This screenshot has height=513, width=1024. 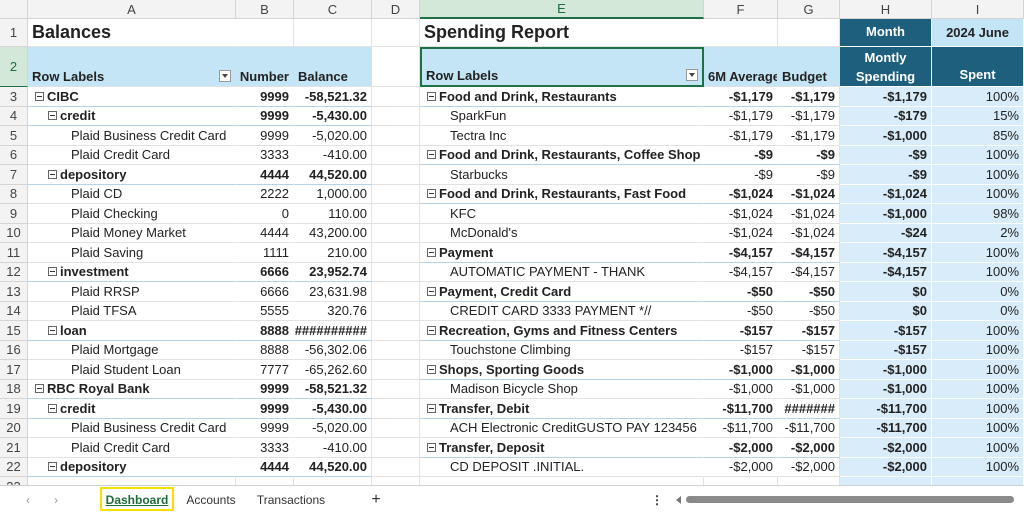 I want to click on budget-cell: -$9, so click(x=809, y=175).